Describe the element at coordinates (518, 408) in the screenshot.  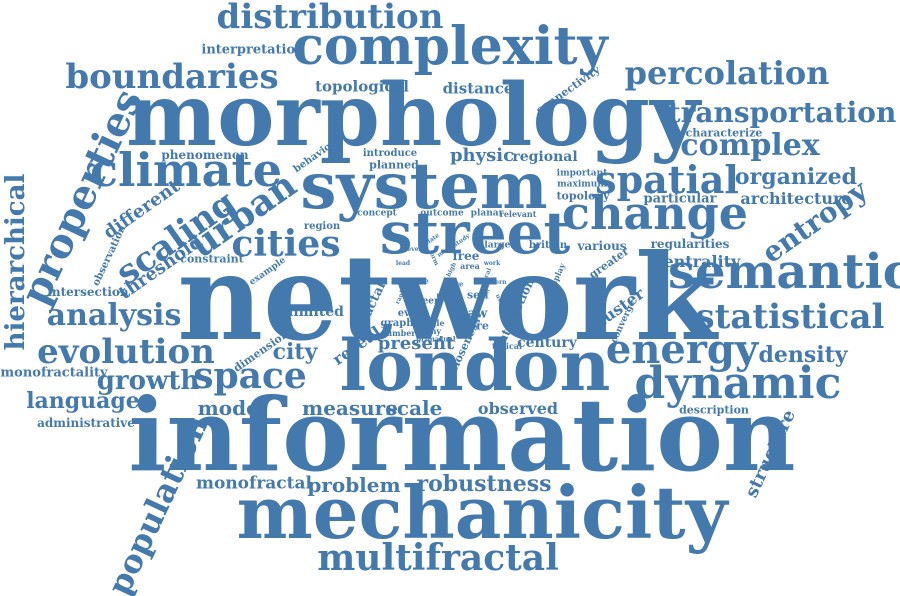
I see `word-observed: observed` at that location.